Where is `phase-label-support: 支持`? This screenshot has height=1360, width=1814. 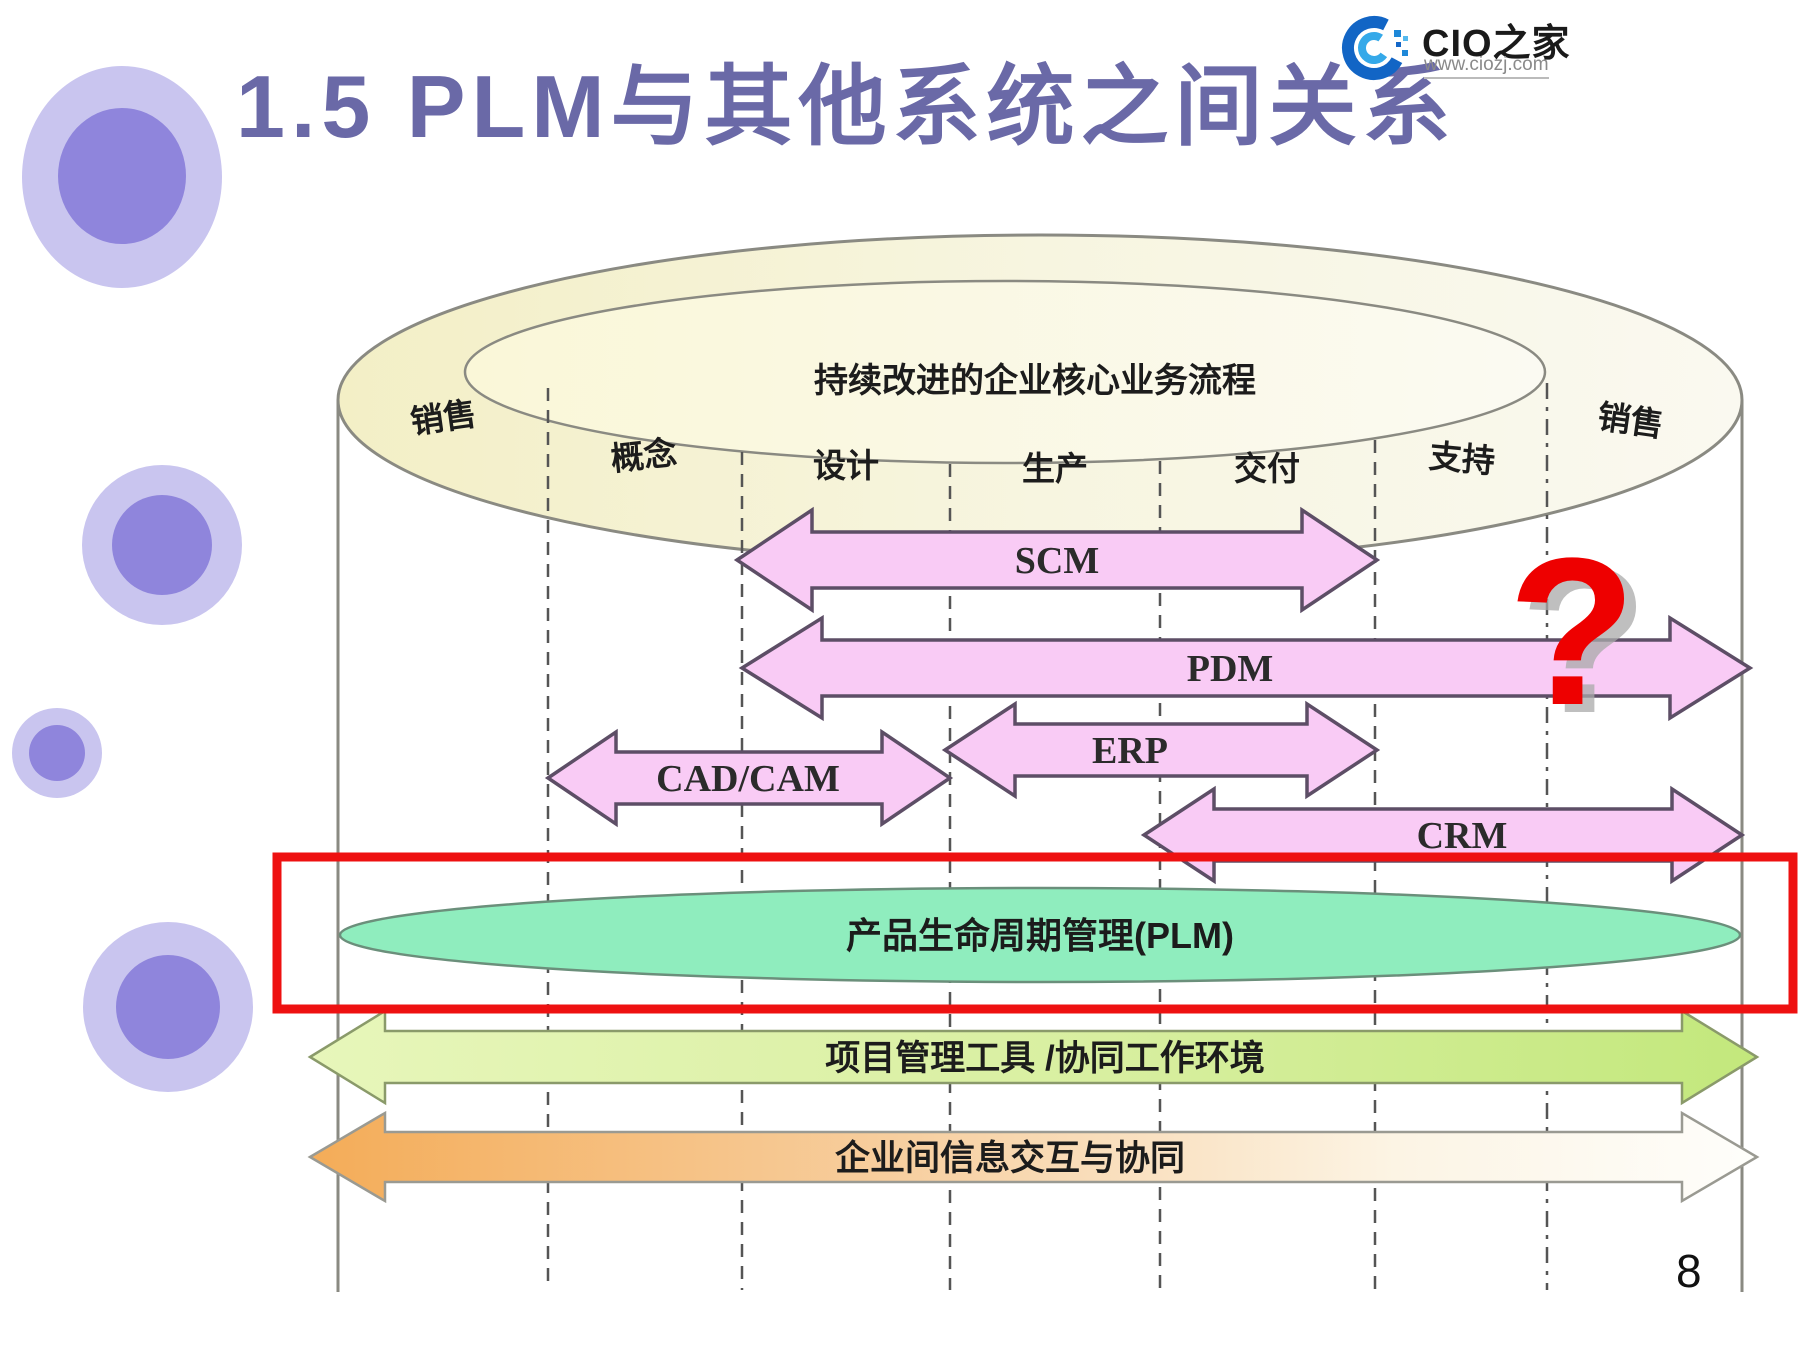 phase-label-support: 支持 is located at coordinates (1462, 458).